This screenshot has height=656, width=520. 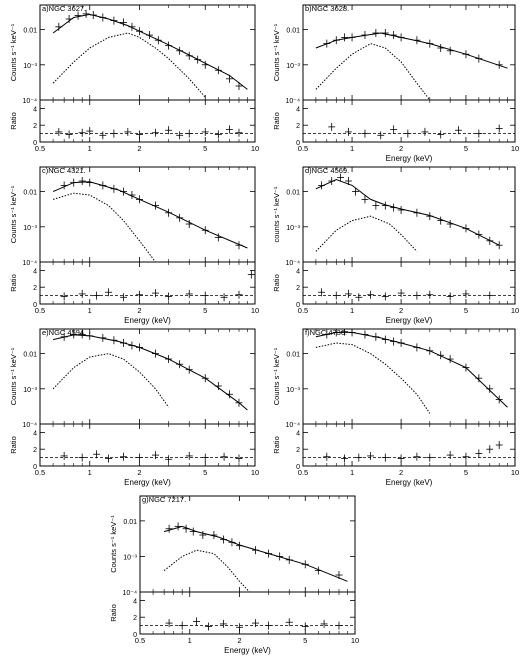 What do you see at coordinates (164, 499) in the screenshot?
I see `panel-label: g)NGC 7217.` at bounding box center [164, 499].